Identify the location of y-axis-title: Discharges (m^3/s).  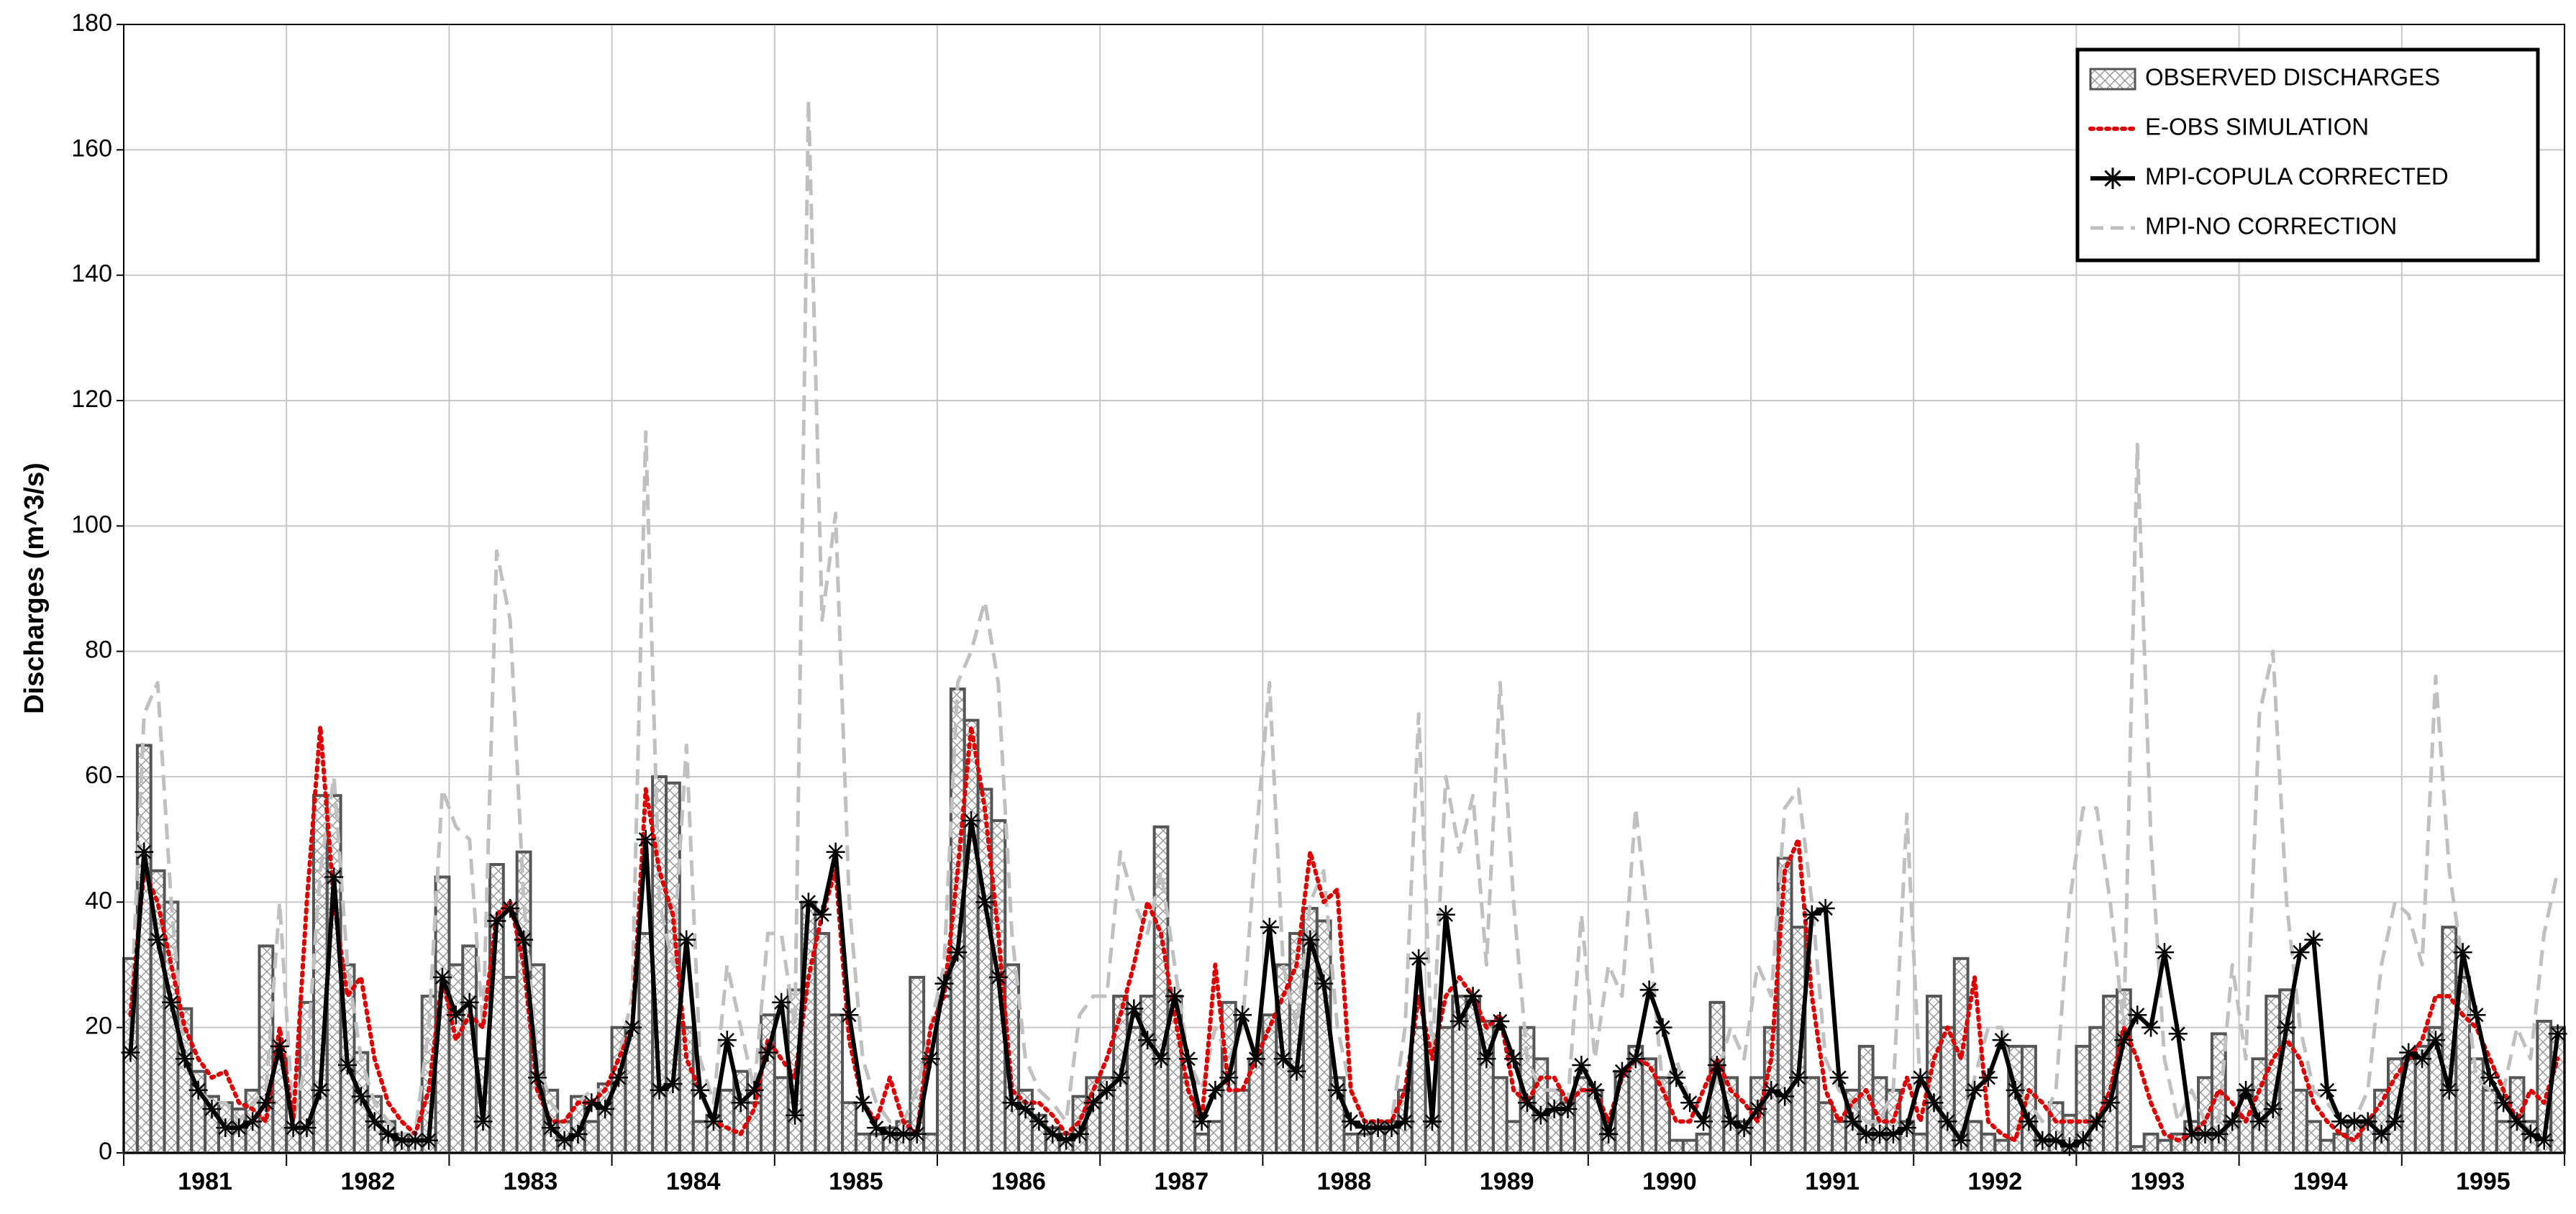
(34, 588).